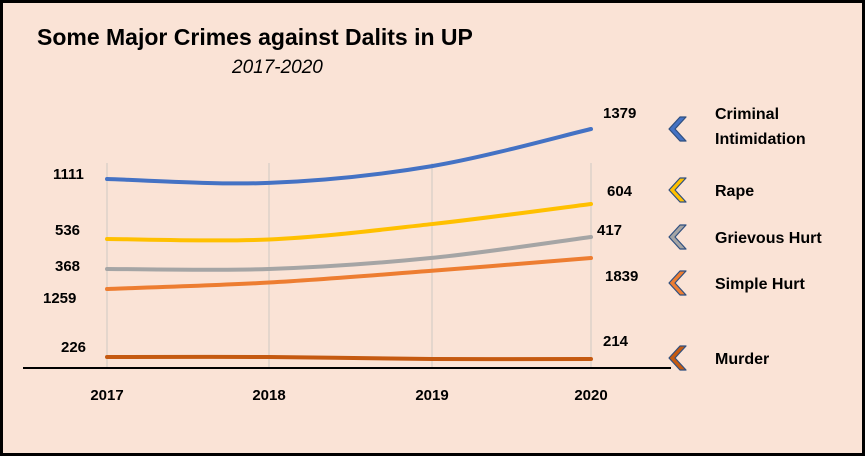 The height and width of the screenshot is (456, 865). What do you see at coordinates (619, 113) in the screenshot?
I see `data-label-criminal-intimidation-2020: 1379` at bounding box center [619, 113].